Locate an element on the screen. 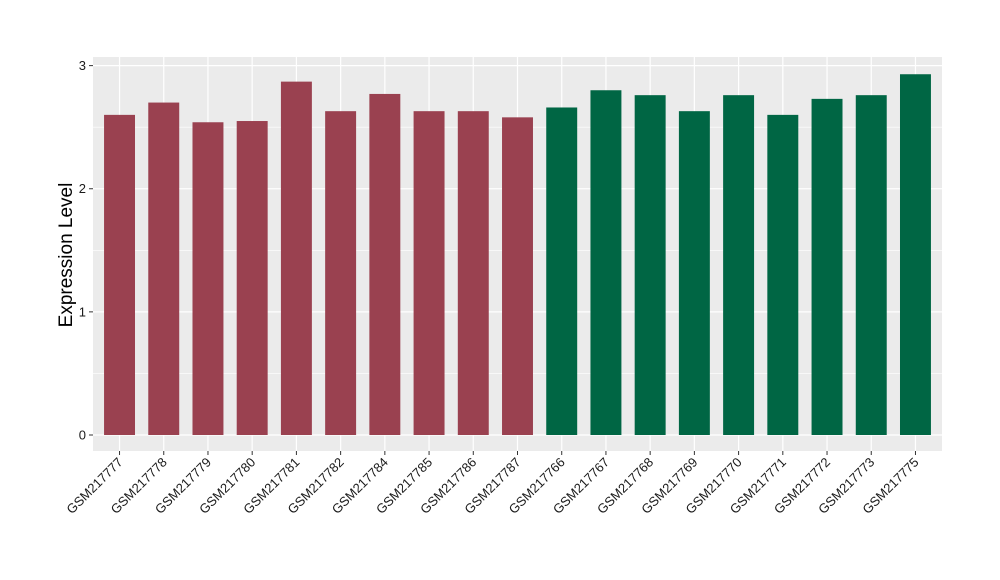 This screenshot has height=580, width=1000. bar-GSM217781 is located at coordinates (296, 258).